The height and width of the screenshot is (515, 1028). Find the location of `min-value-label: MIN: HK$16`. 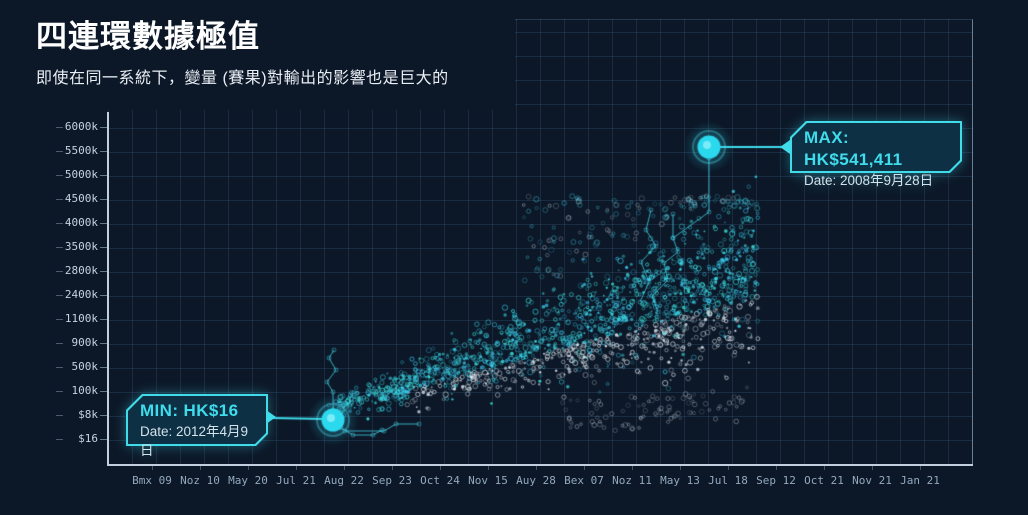

min-value-label: MIN: HK$16 is located at coordinates (189, 410).